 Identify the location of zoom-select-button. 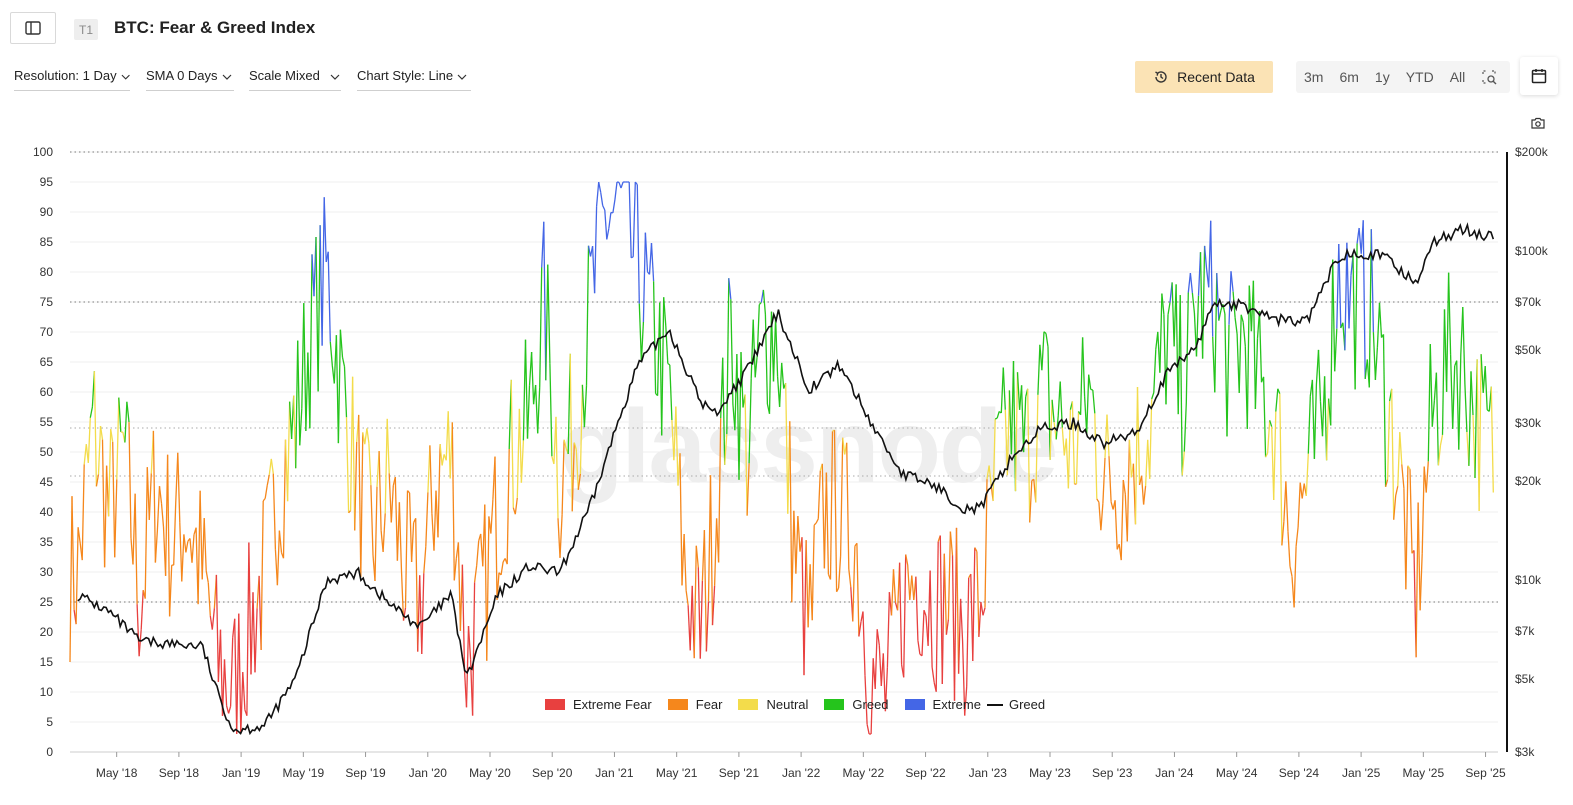
(1489, 77).